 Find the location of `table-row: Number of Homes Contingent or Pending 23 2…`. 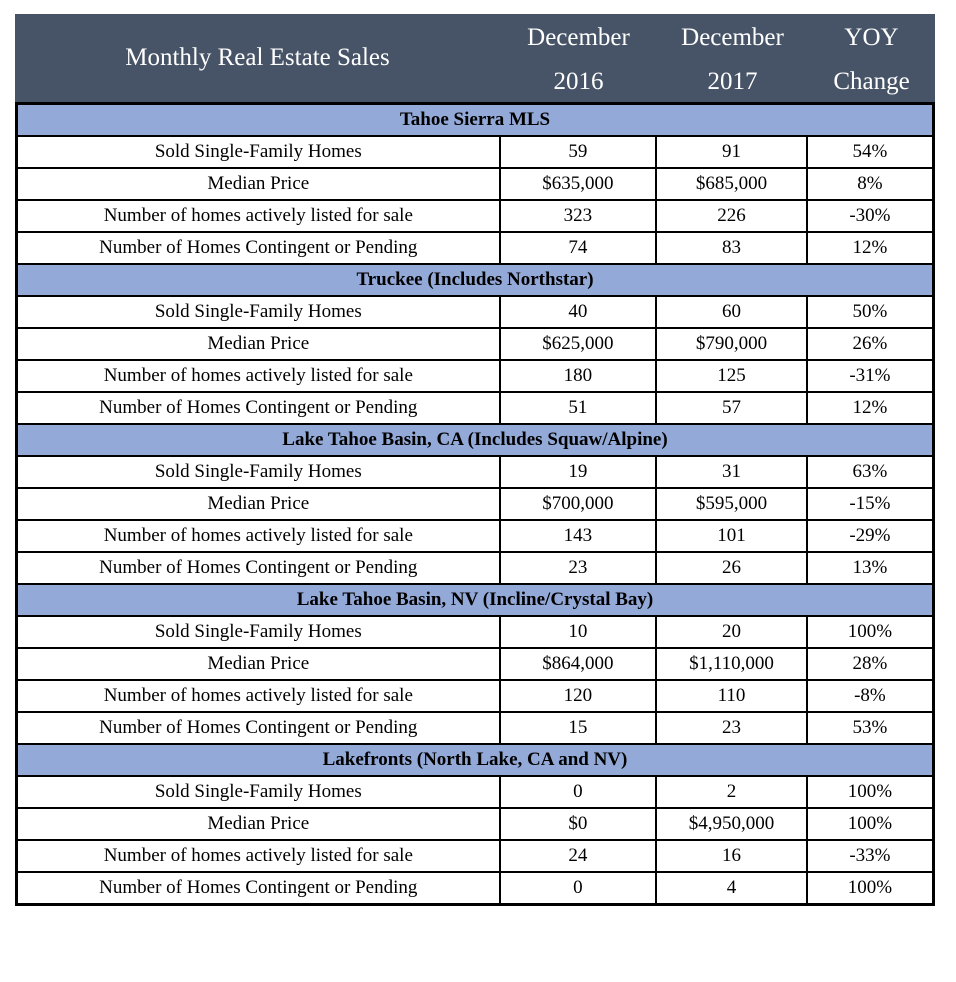

table-row: Number of Homes Contingent or Pending 23 2… is located at coordinates (475, 568).